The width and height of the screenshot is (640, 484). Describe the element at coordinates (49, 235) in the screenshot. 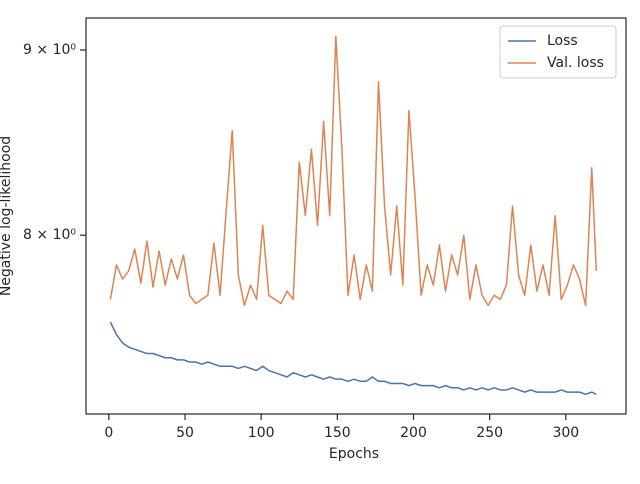

I see `y-tick-label: 8 × 10⁰` at that location.